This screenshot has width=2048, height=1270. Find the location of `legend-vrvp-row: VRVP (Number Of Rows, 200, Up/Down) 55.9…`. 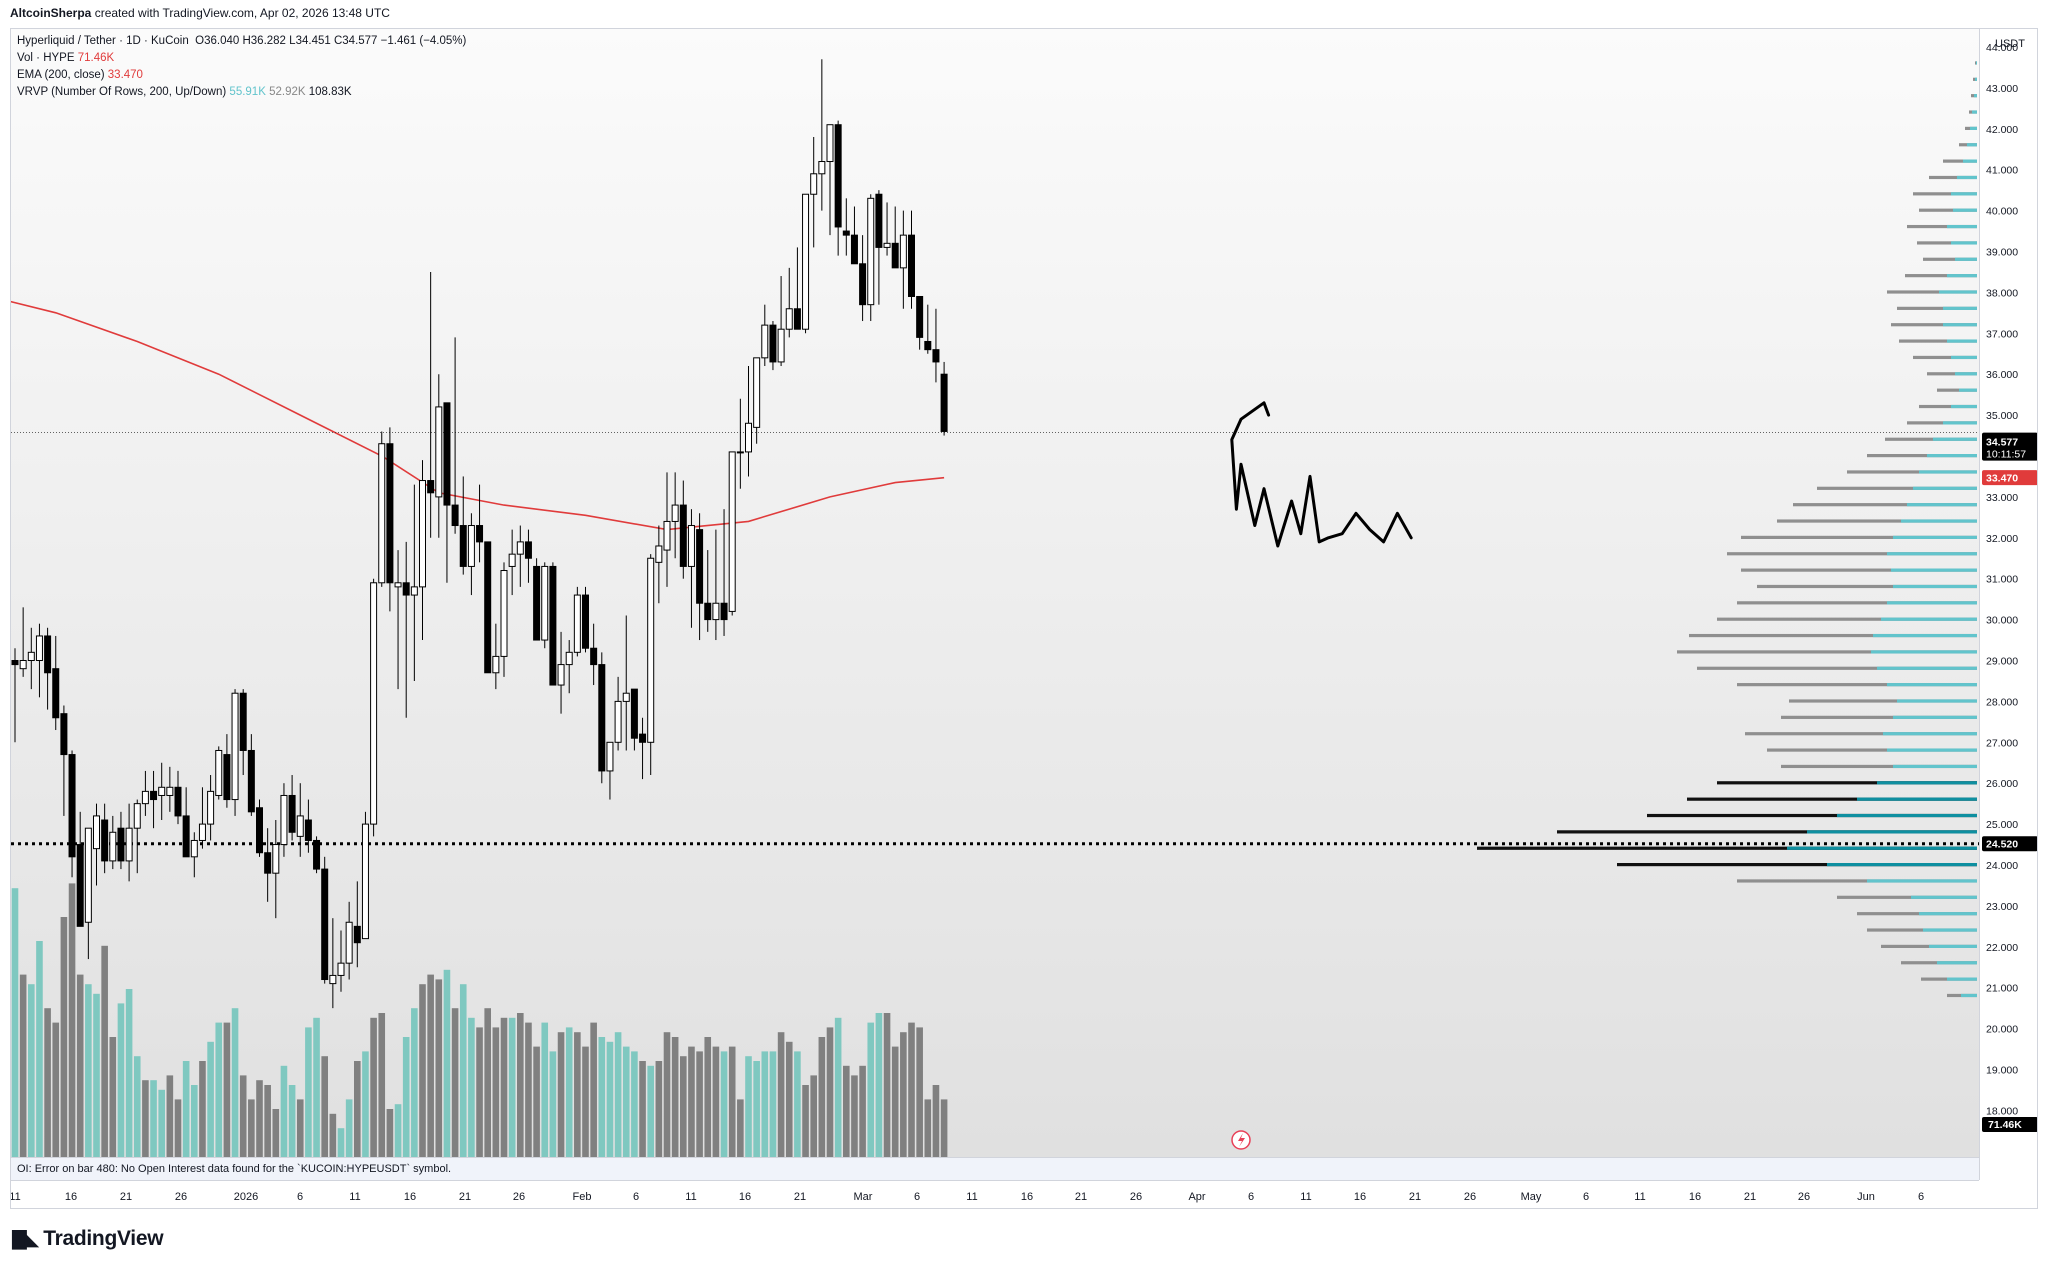

legend-vrvp-row: VRVP (Number Of Rows, 200, Up/Down) 55.9… is located at coordinates (241, 92).